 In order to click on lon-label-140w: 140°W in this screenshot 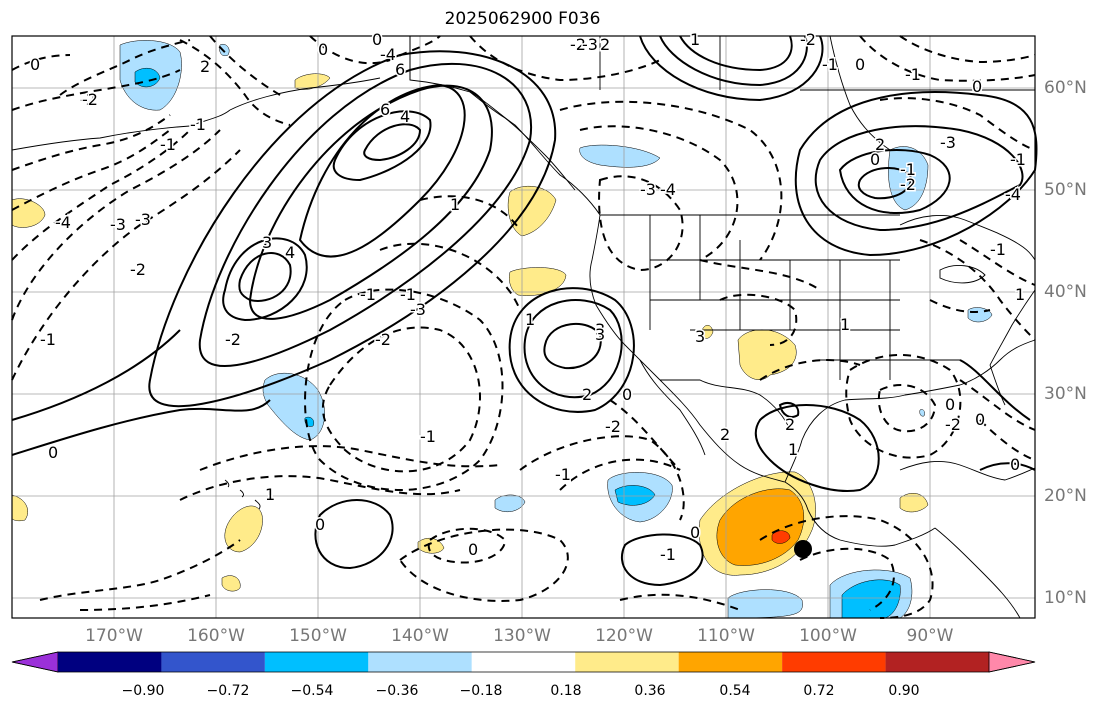, I will do `click(420, 636)`.